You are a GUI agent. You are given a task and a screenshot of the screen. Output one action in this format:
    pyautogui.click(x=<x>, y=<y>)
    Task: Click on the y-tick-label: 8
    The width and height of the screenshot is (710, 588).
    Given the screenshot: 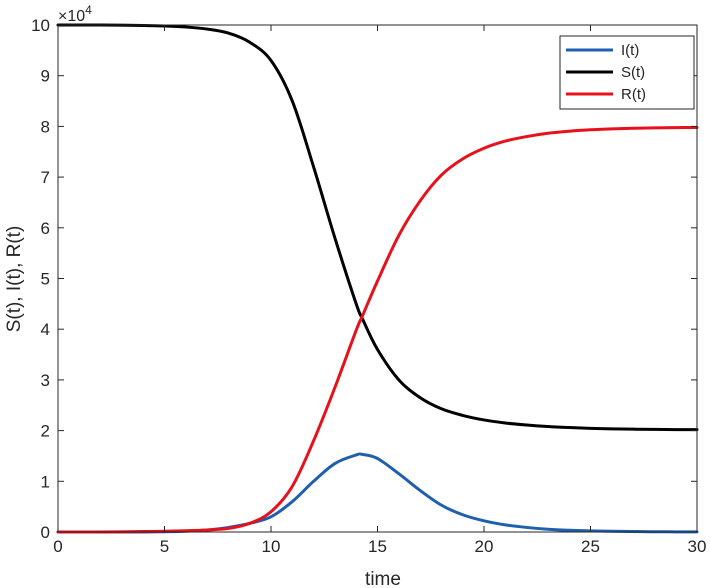 What is the action you would take?
    pyautogui.click(x=45, y=126)
    